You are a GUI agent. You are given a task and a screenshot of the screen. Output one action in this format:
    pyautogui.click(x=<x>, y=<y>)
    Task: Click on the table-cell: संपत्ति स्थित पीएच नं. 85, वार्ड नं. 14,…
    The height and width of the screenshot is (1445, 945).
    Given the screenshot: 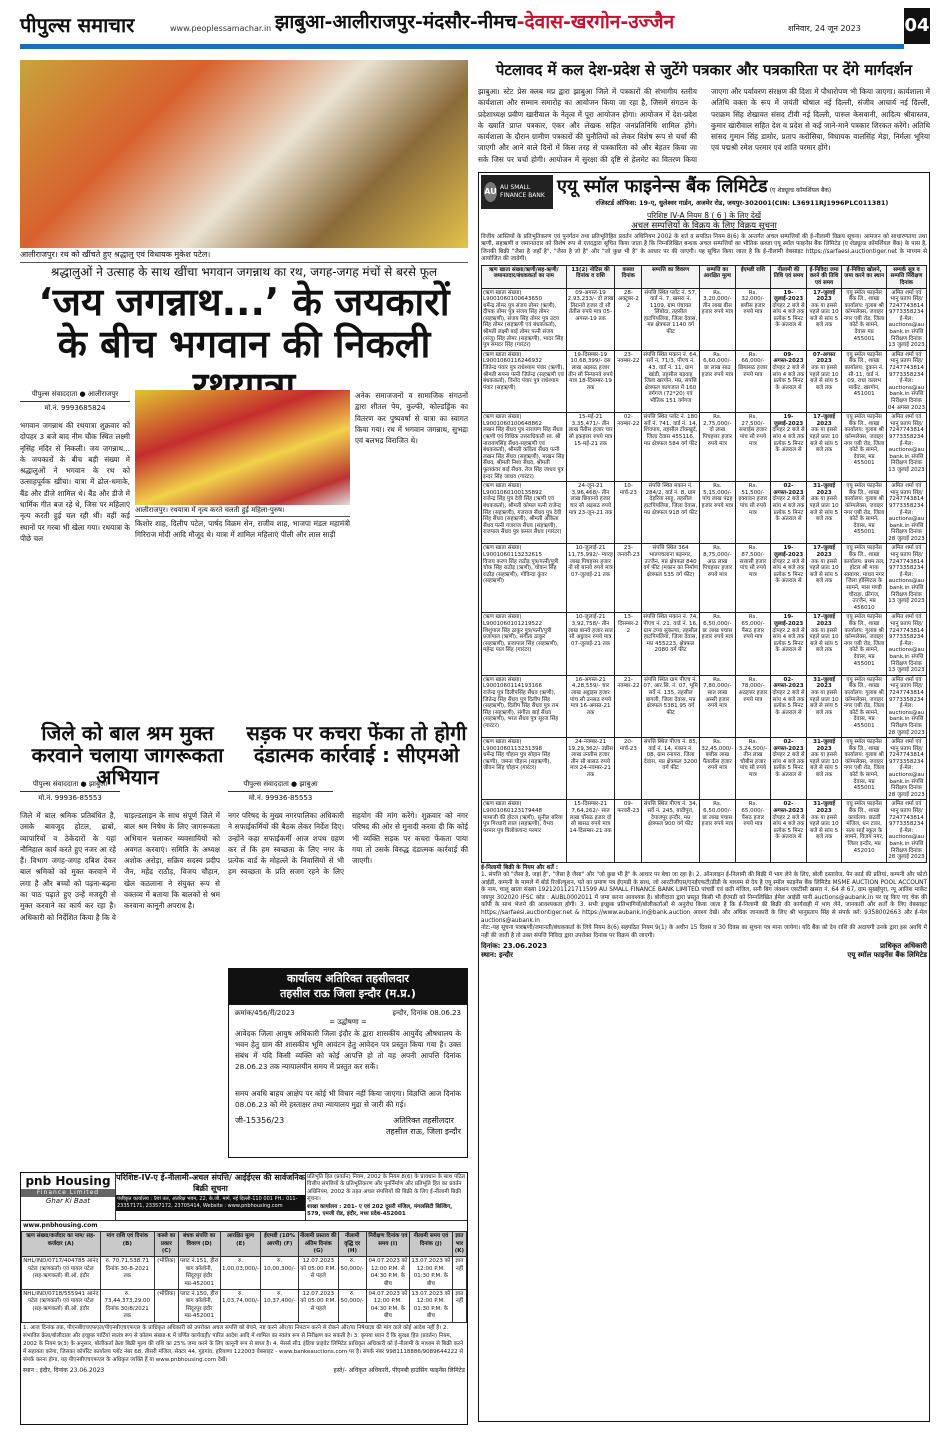 What is the action you would take?
    pyautogui.click(x=671, y=769)
    